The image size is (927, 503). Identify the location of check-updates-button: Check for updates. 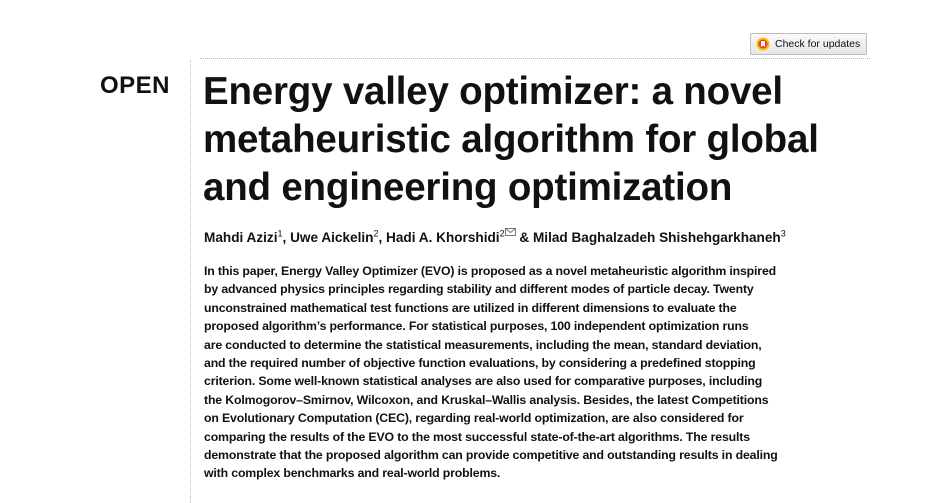
(808, 44).